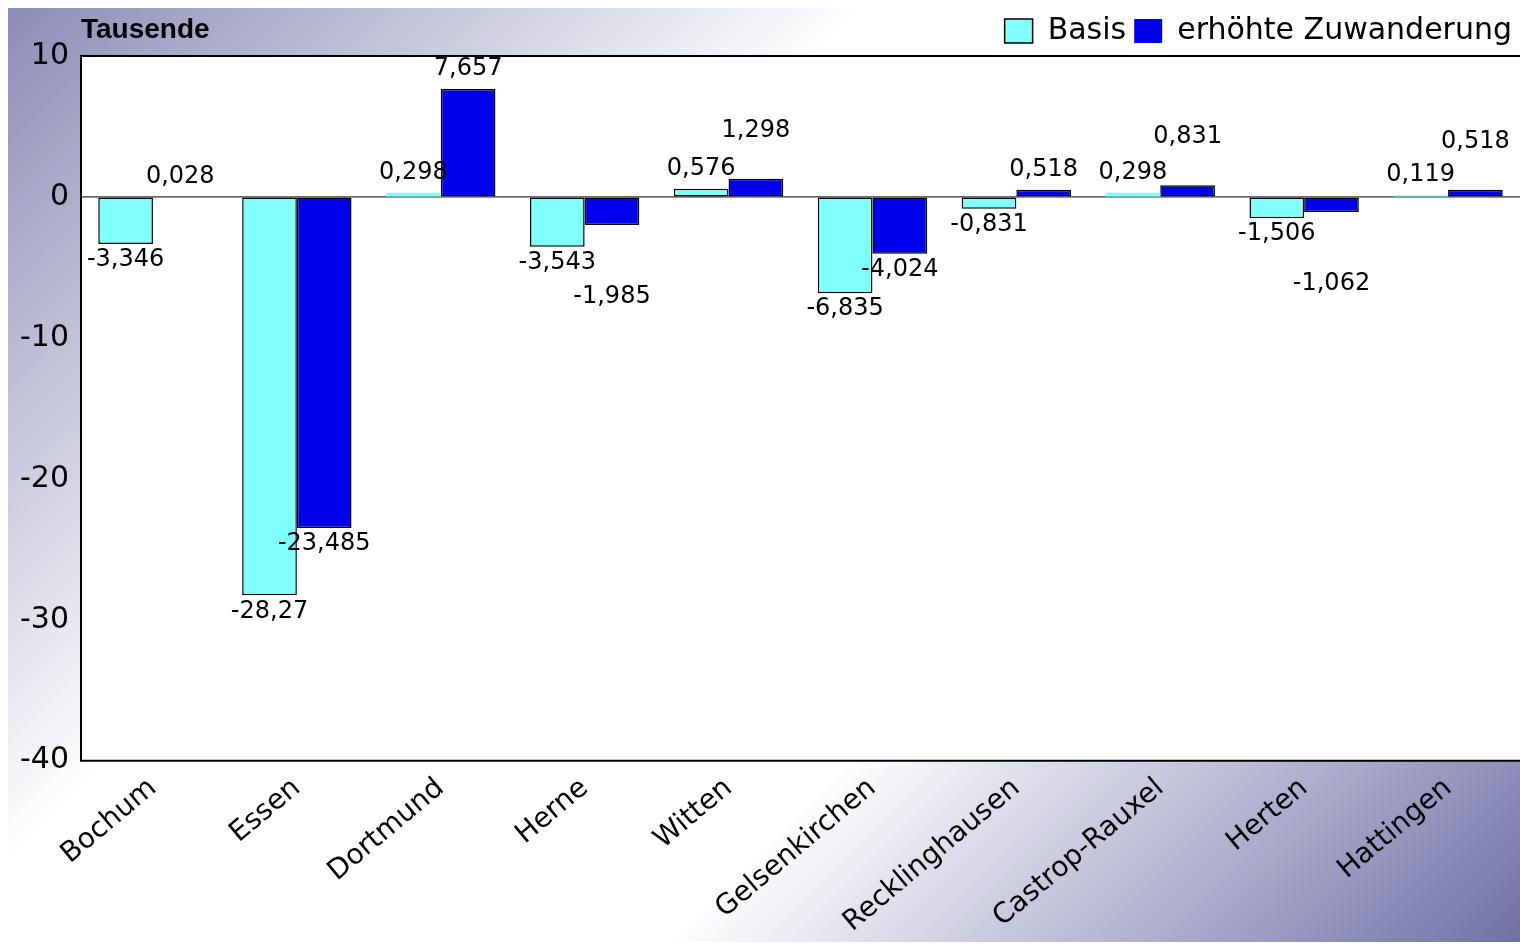  I want to click on y-tick-label: -40, so click(44, 758).